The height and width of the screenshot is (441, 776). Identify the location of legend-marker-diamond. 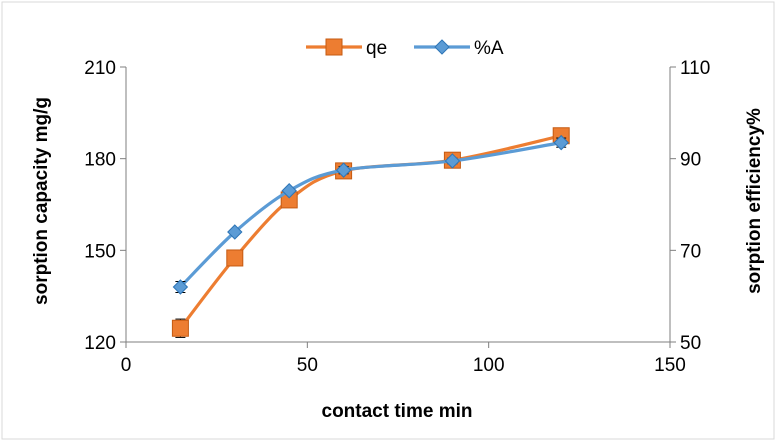
(442, 47).